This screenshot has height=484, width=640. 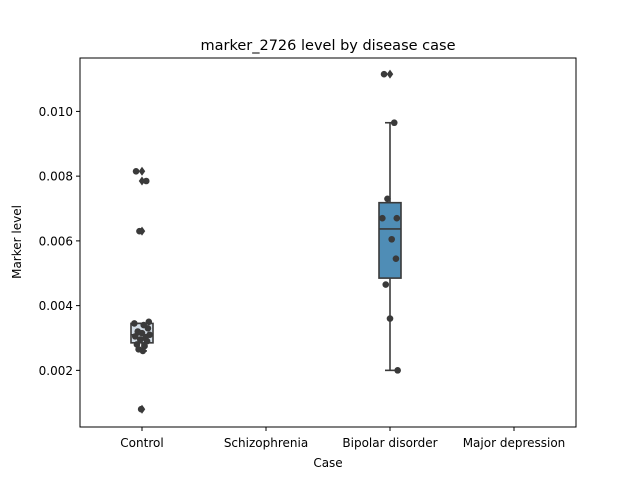 I want to click on chart-title: marker_2726 level by disease case, so click(x=328, y=46).